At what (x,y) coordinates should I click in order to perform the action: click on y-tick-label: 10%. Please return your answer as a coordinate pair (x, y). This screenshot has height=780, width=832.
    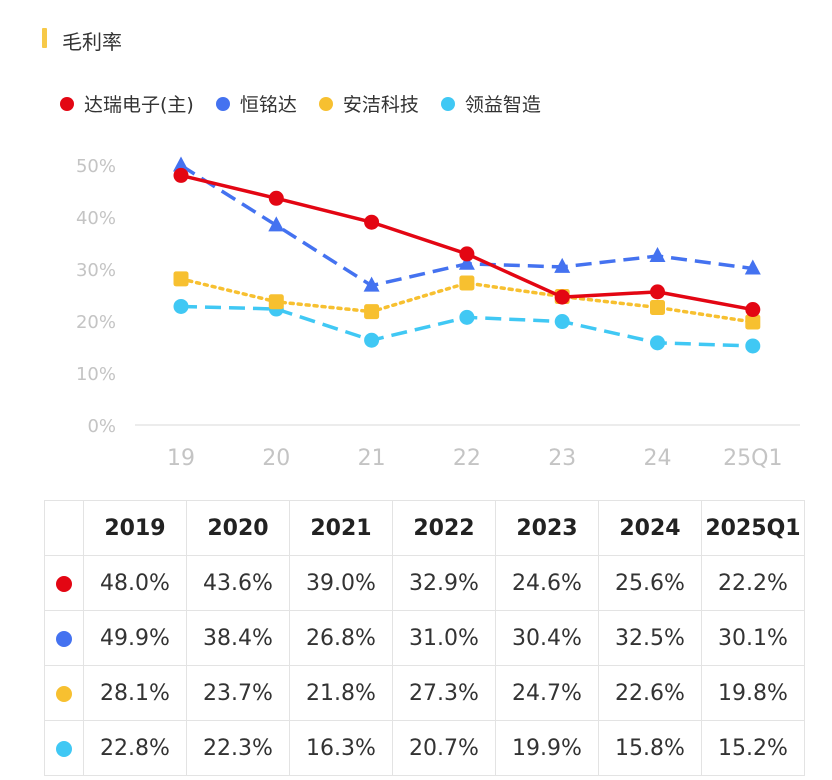
    Looking at the image, I should click on (96, 374).